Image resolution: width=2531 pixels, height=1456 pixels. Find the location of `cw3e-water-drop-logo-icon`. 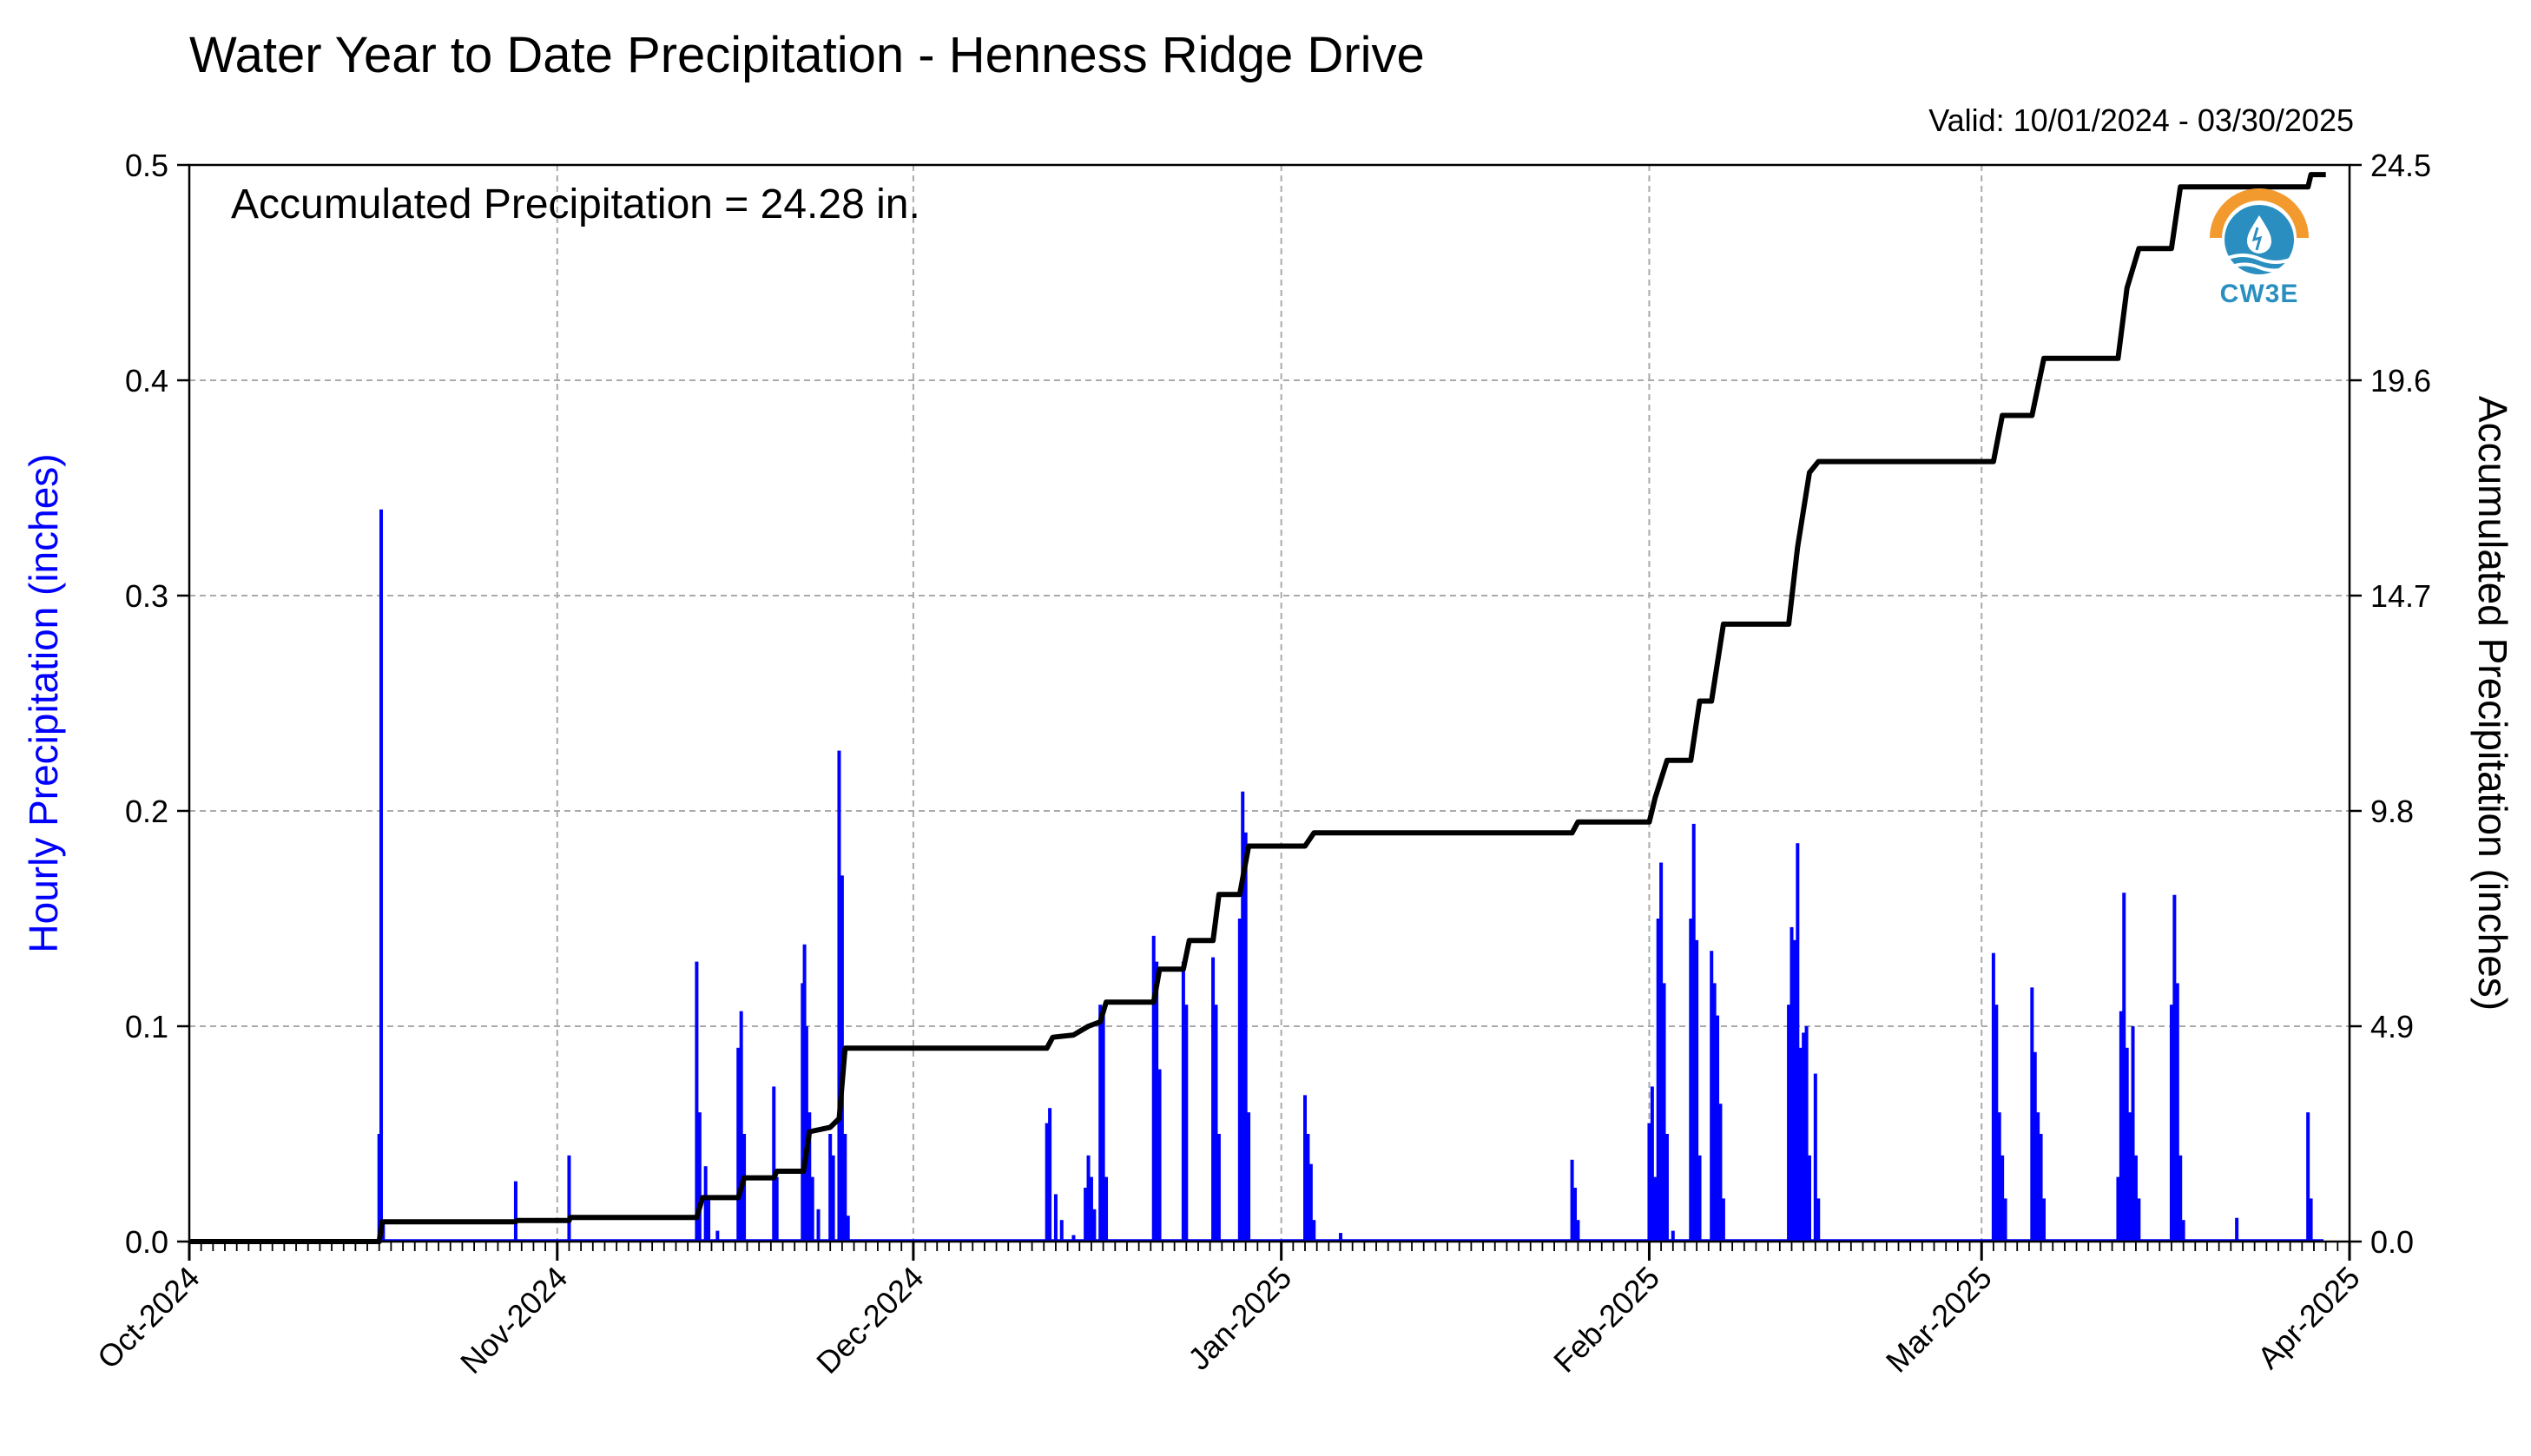

cw3e-water-drop-logo-icon is located at coordinates (2259, 231).